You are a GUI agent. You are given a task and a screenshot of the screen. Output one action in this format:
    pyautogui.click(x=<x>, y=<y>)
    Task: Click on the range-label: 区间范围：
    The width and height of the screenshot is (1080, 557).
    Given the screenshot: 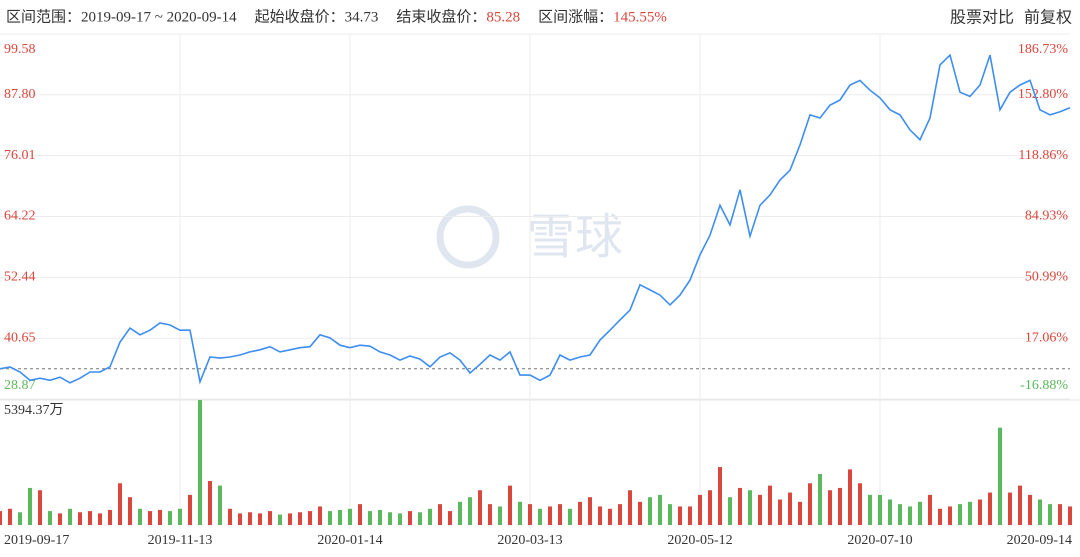 What is the action you would take?
    pyautogui.click(x=43, y=16)
    